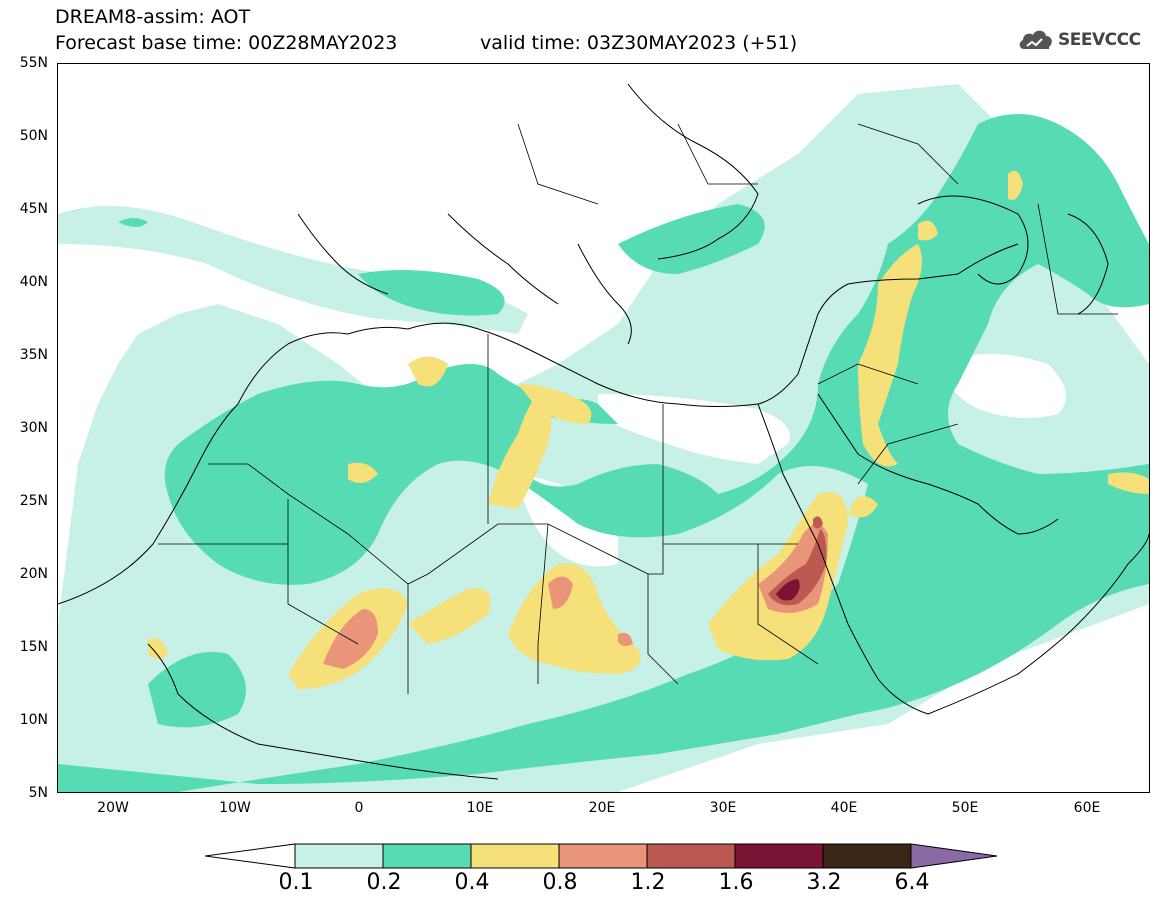 This screenshot has height=905, width=1165. What do you see at coordinates (33, 136) in the screenshot?
I see `lat-label: 50N` at bounding box center [33, 136].